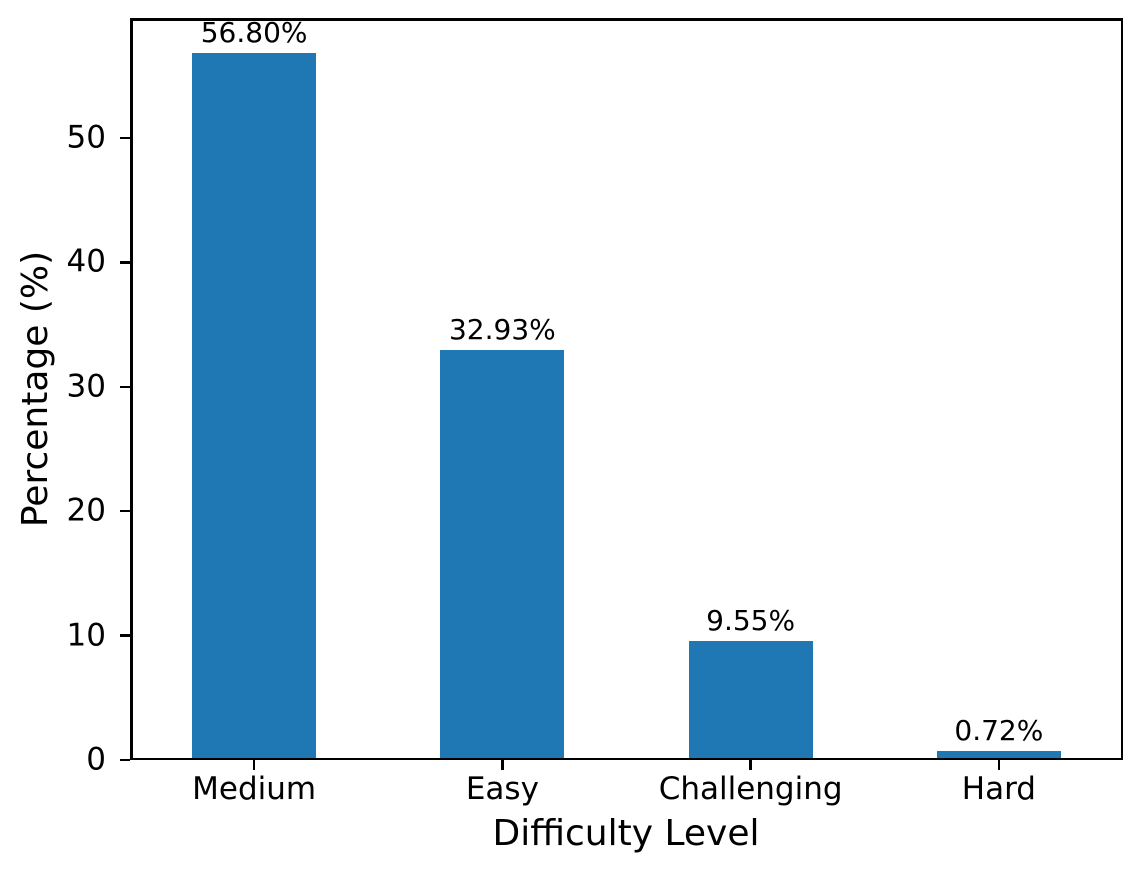  What do you see at coordinates (502, 555) in the screenshot?
I see `bar-easy` at bounding box center [502, 555].